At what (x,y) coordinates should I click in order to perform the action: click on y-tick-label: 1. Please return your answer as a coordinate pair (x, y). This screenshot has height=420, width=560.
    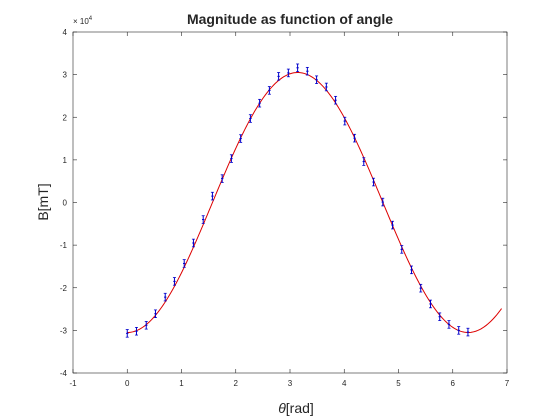
    Looking at the image, I should click on (65, 160).